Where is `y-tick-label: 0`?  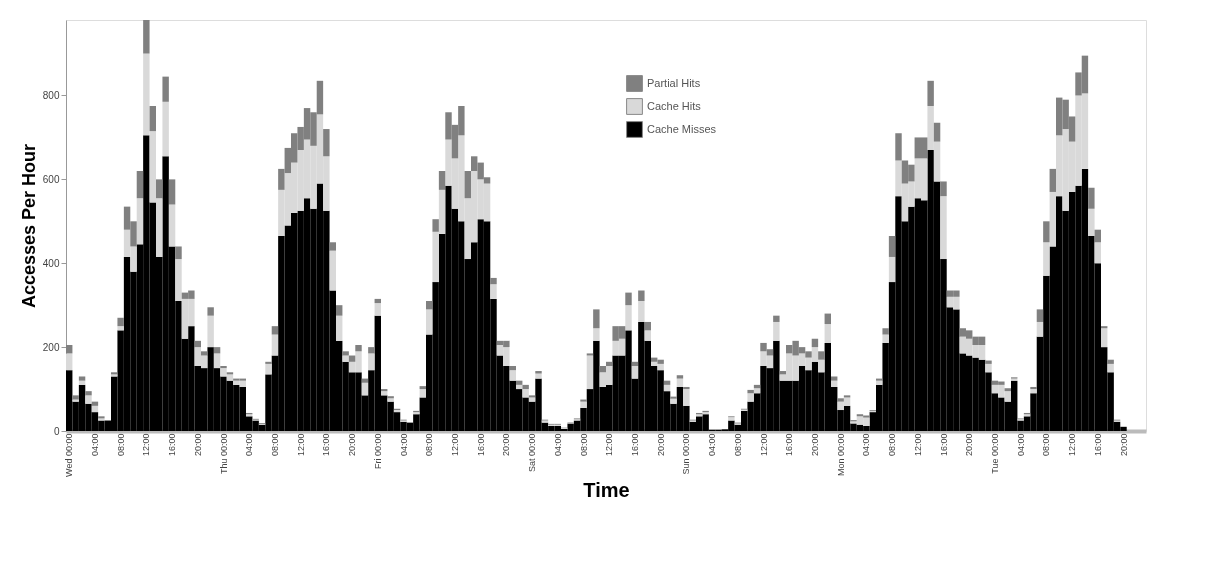
y-tick-label: 0 is located at coordinates (56, 431).